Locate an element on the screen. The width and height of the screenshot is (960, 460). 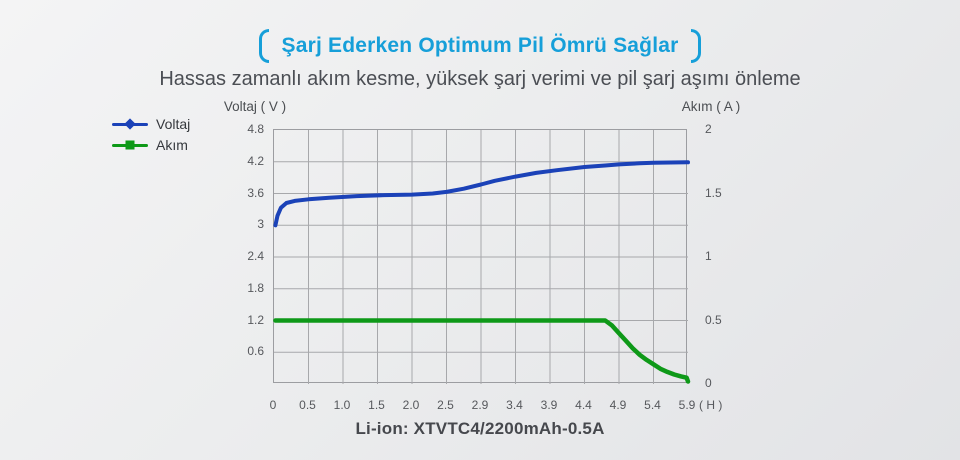
series-akım-curve is located at coordinates (482, 351).